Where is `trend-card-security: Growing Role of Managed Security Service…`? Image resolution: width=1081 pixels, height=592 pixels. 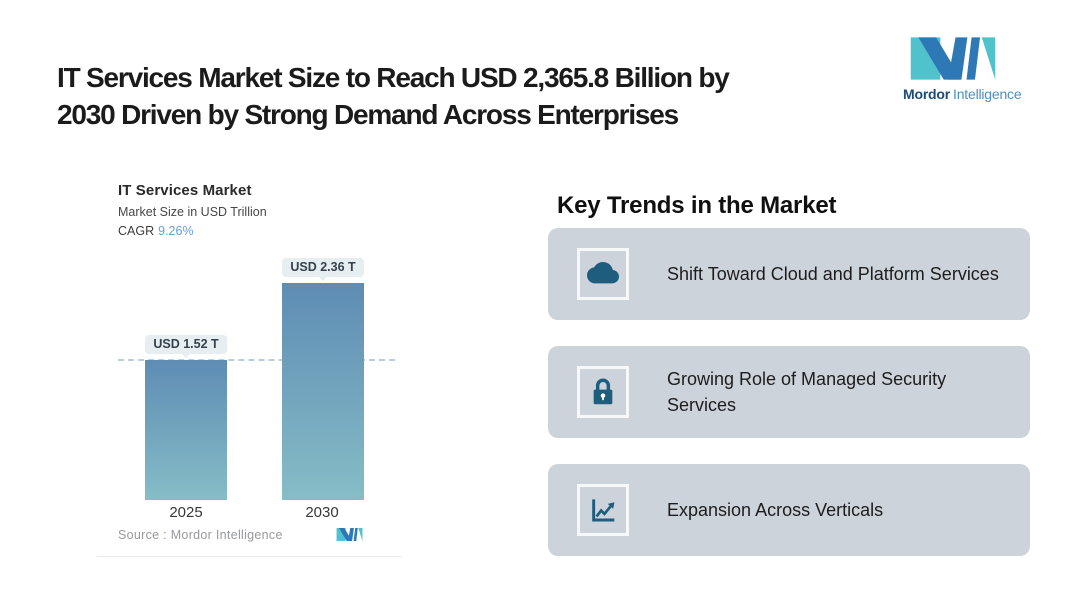 trend-card-security: Growing Role of Managed Security Service… is located at coordinates (789, 392).